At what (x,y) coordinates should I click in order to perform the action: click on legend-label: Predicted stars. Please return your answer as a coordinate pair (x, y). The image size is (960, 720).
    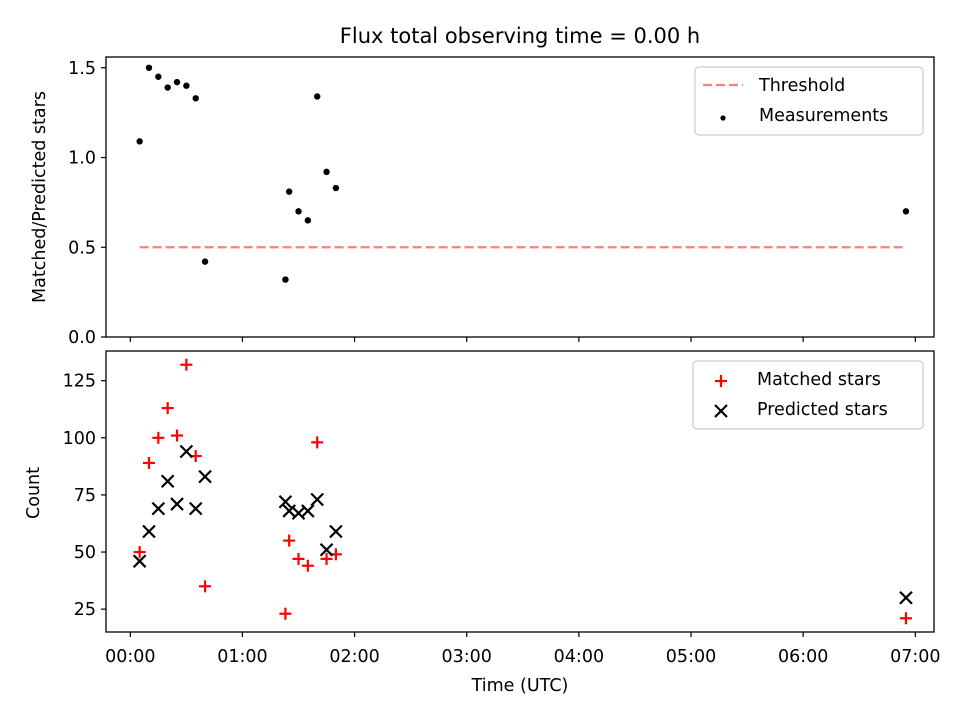
    Looking at the image, I should click on (822, 410).